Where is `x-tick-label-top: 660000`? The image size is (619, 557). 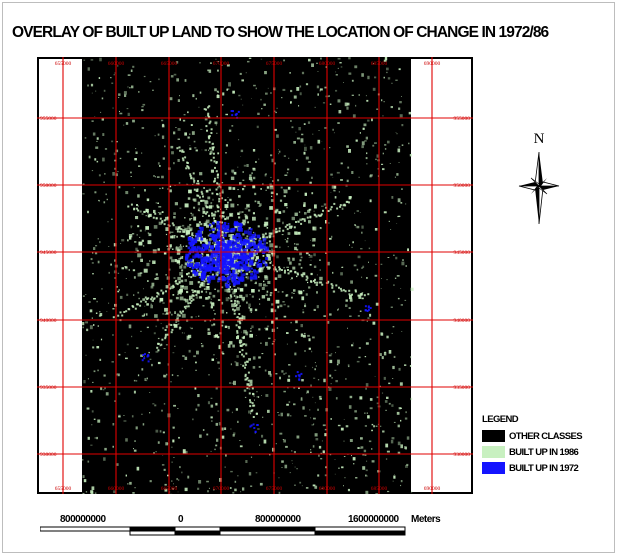
x-tick-label-top: 660000 is located at coordinates (116, 64).